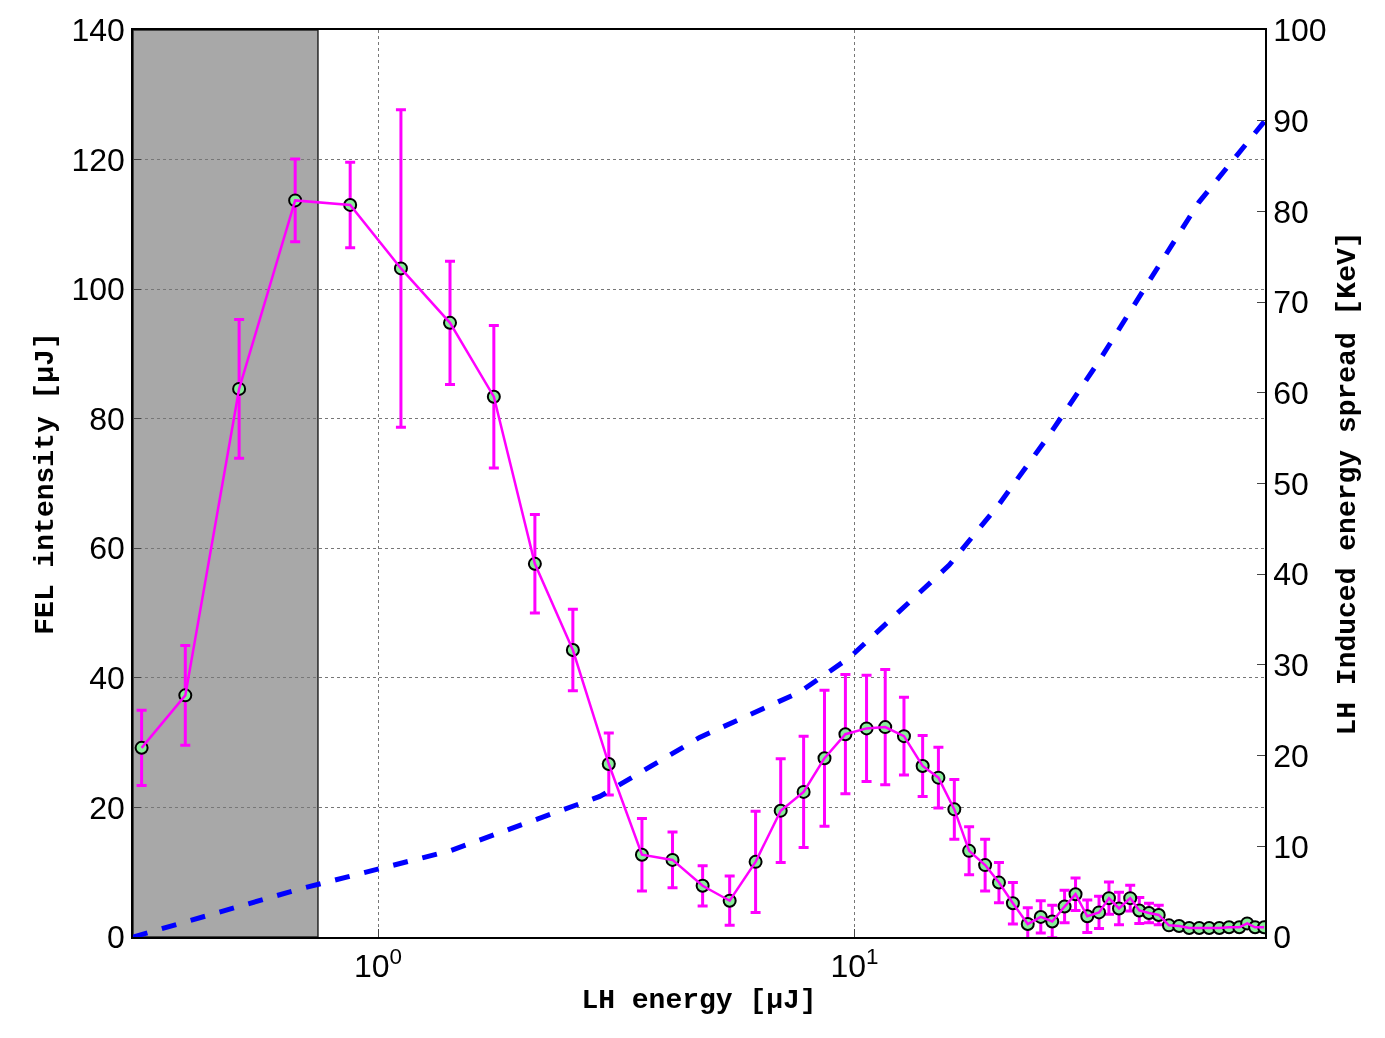 Image resolution: width=1385 pixels, height=1038 pixels. I want to click on y2-tick-label: 50, so click(1291, 483).